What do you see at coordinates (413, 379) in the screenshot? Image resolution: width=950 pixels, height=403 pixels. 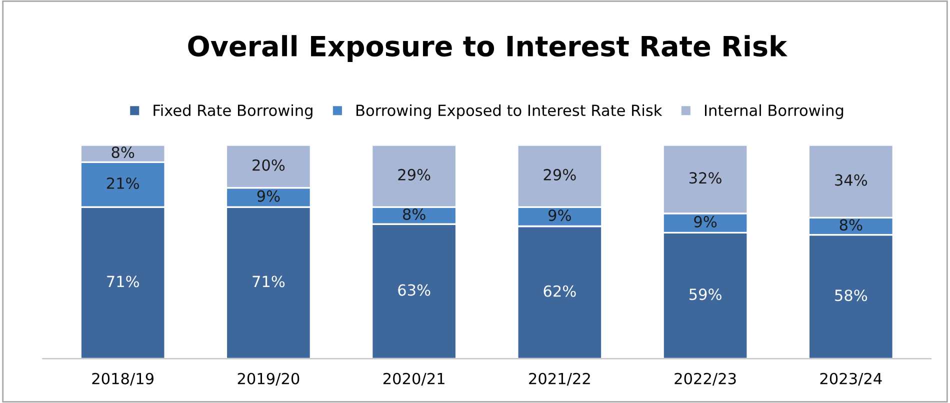 I see `x-tick-label: 2020/21` at bounding box center [413, 379].